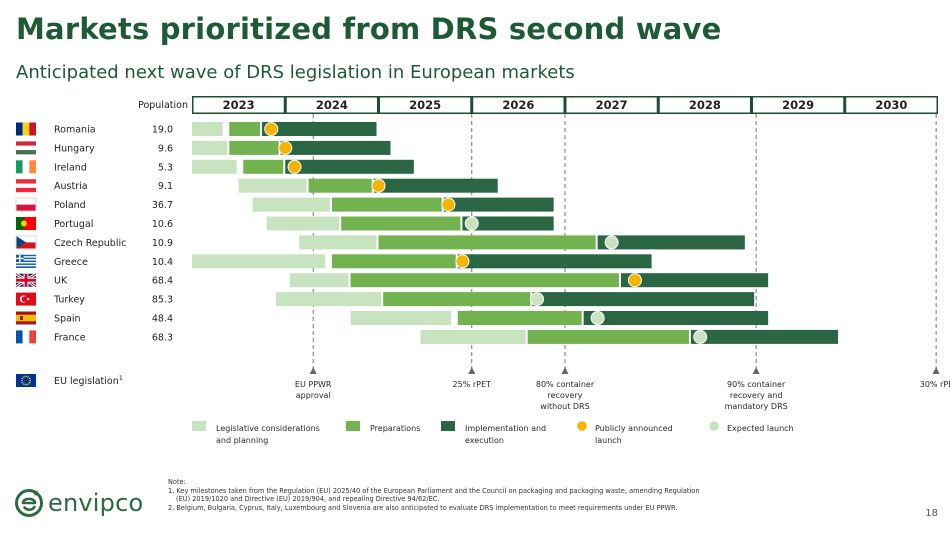 This screenshot has height=535, width=950. I want to click on flag-uk-icon, so click(26, 280).